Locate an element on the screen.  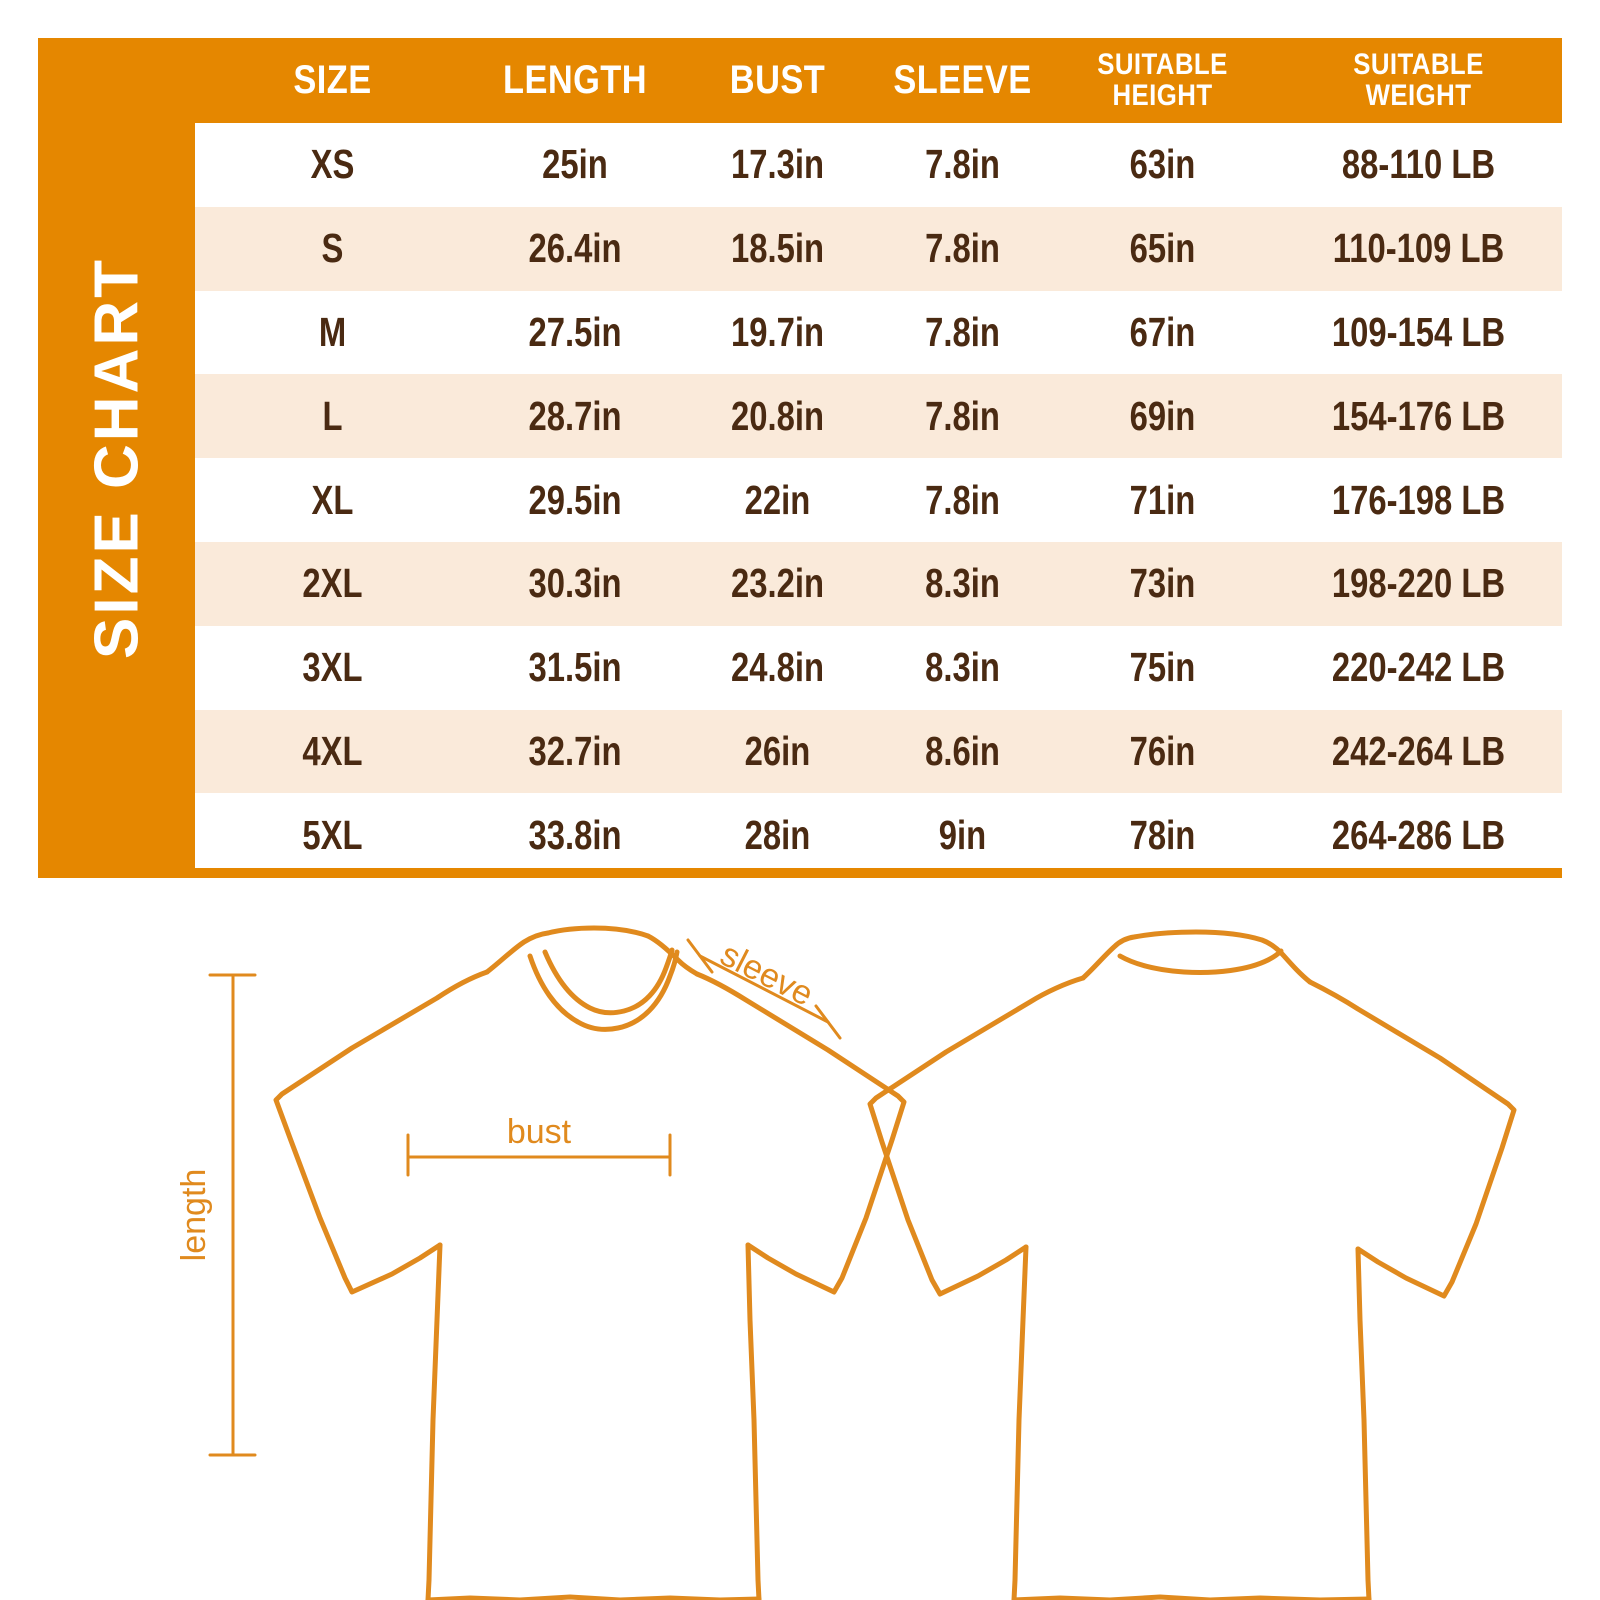
cell-bust: 26in is located at coordinates (777, 750).